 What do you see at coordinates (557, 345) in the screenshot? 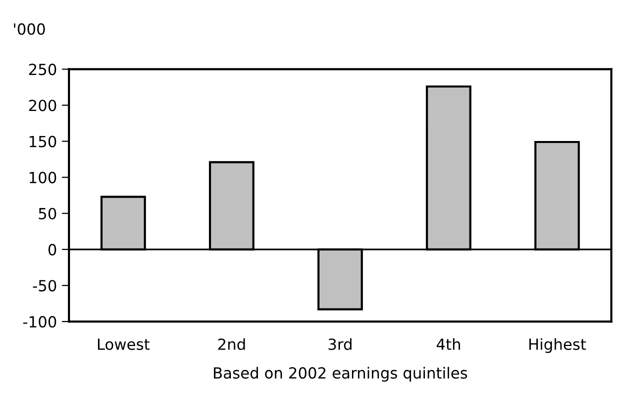
I see `x-tick-label: Highest` at bounding box center [557, 345].